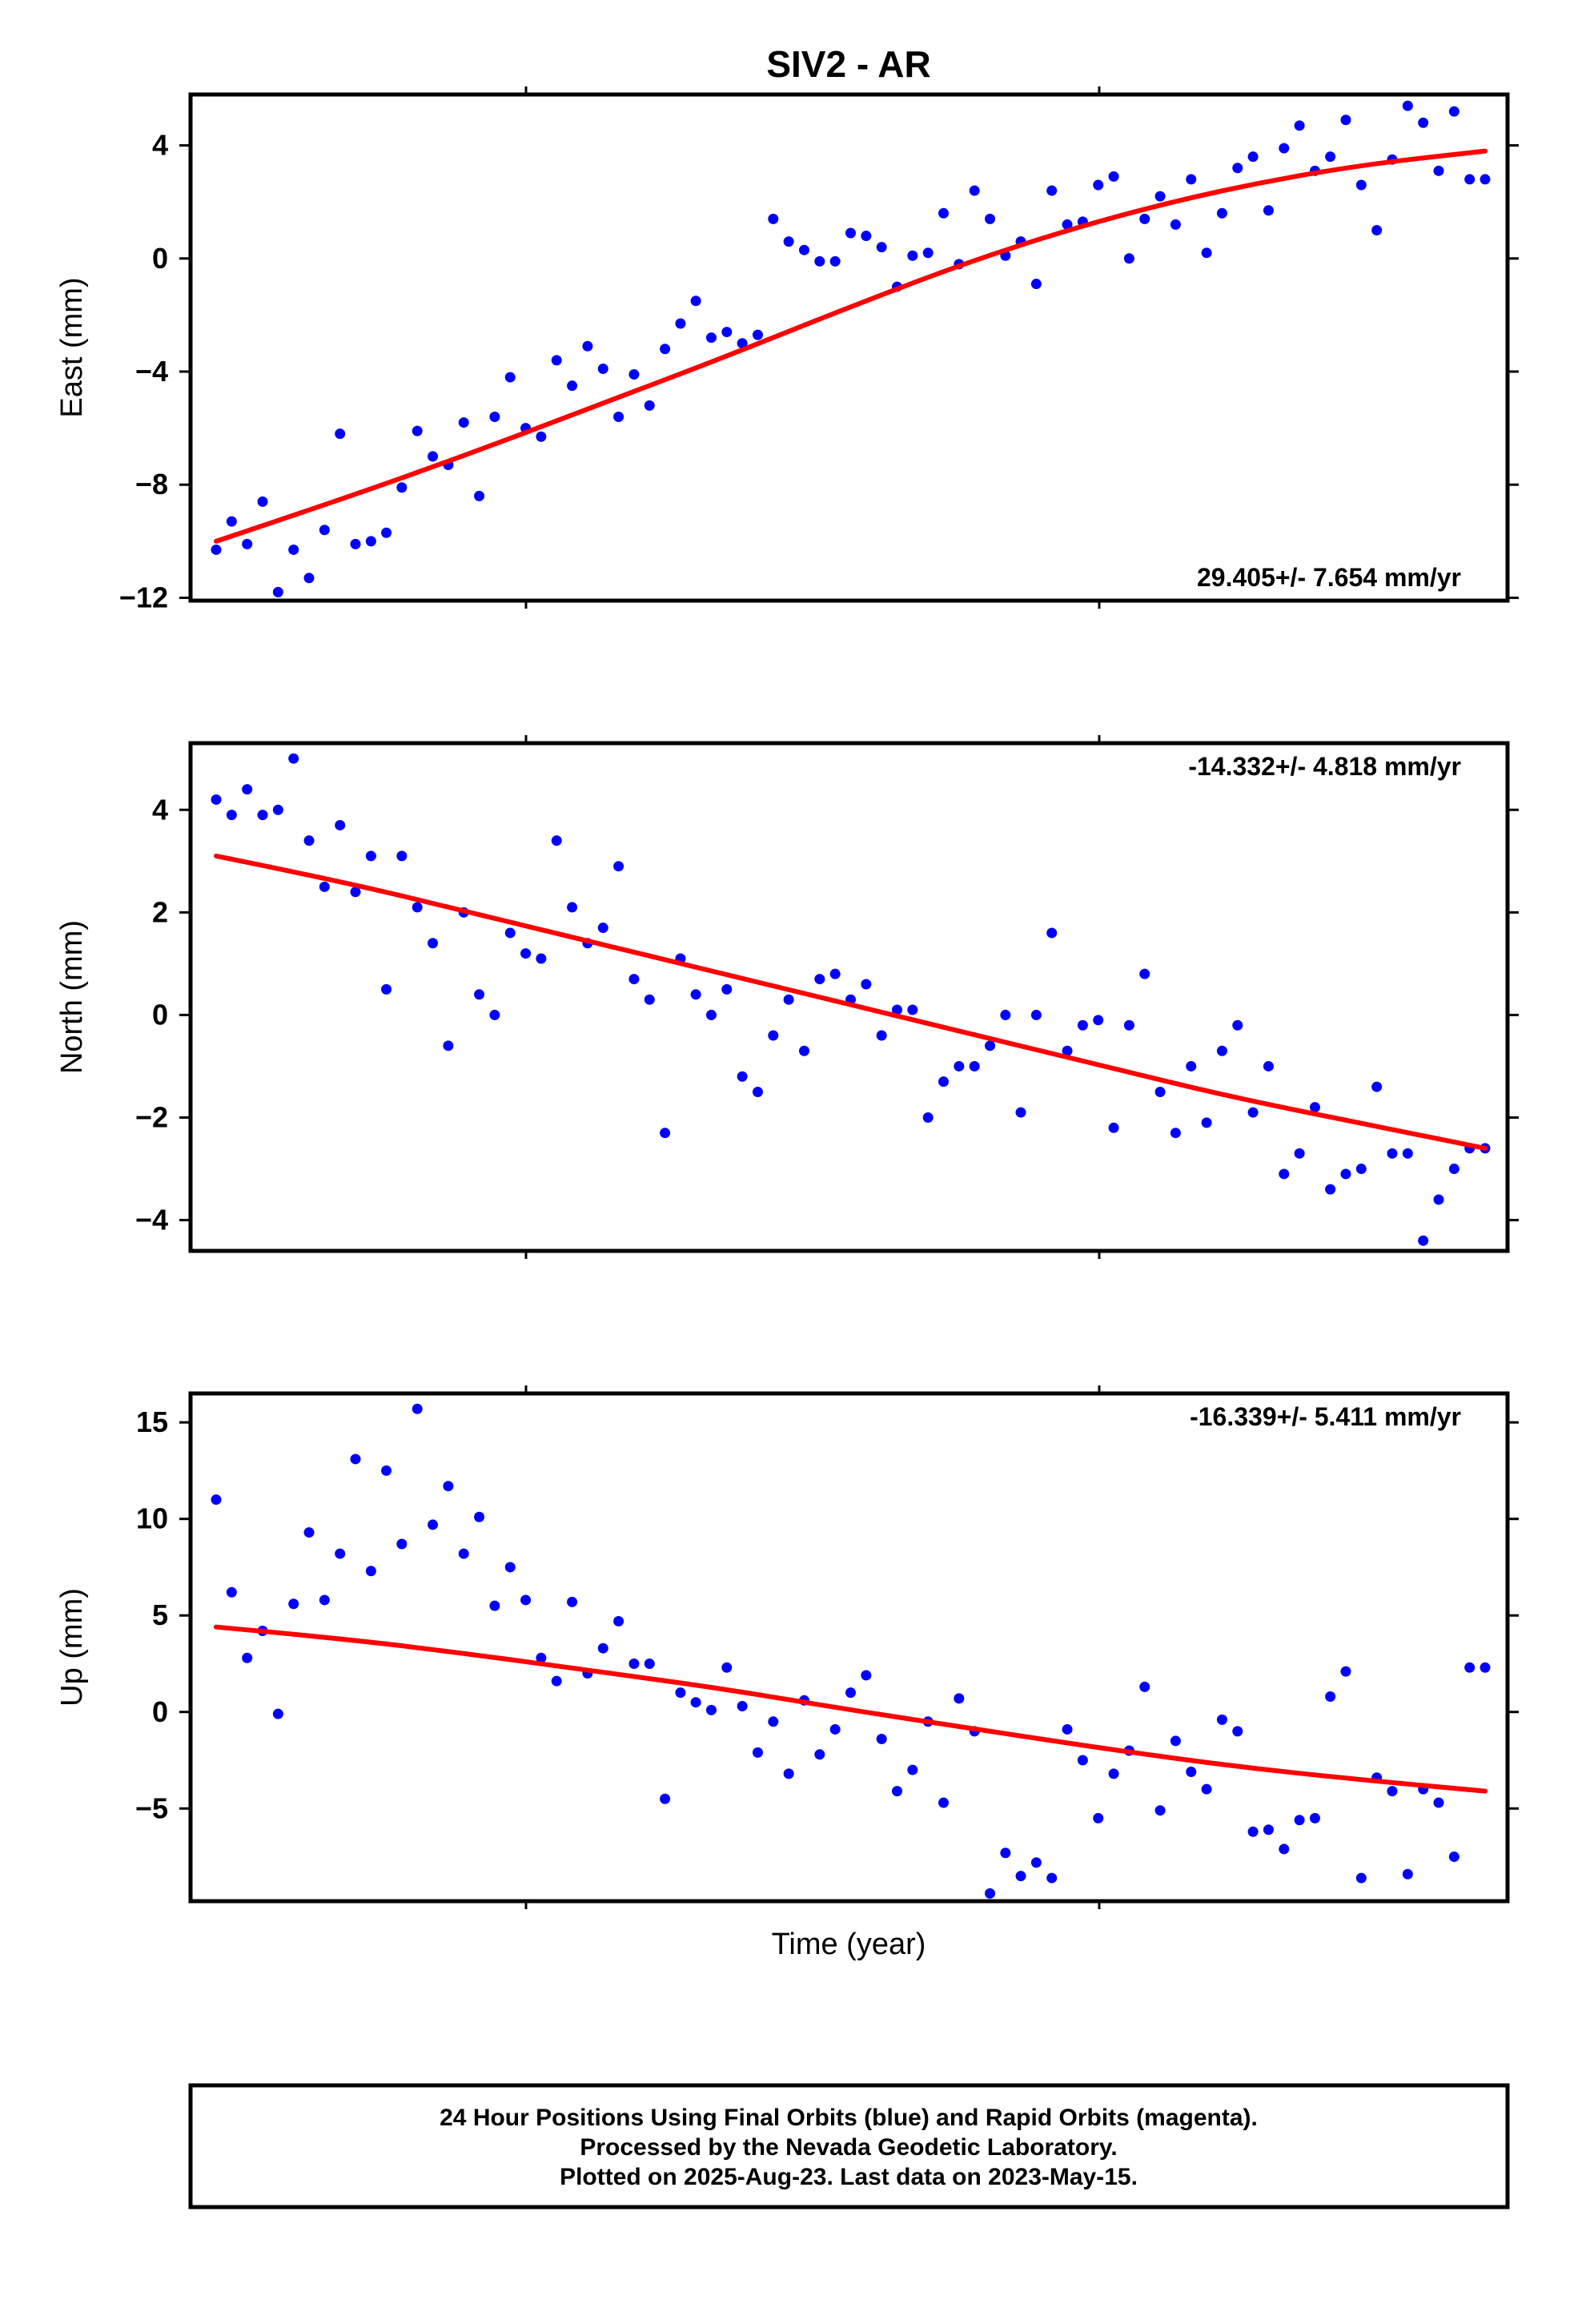 The width and height of the screenshot is (1582, 2324). I want to click on up-y-tick-label: 10, so click(152, 1518).